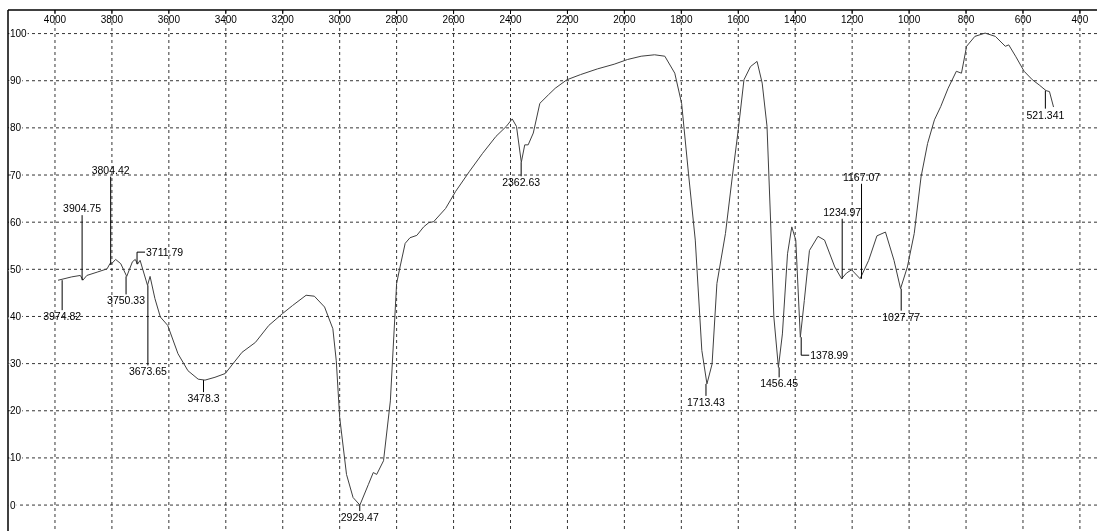 Image resolution: width=1099 pixels, height=531 pixels. I want to click on annotation: 1456.45, so click(779, 383).